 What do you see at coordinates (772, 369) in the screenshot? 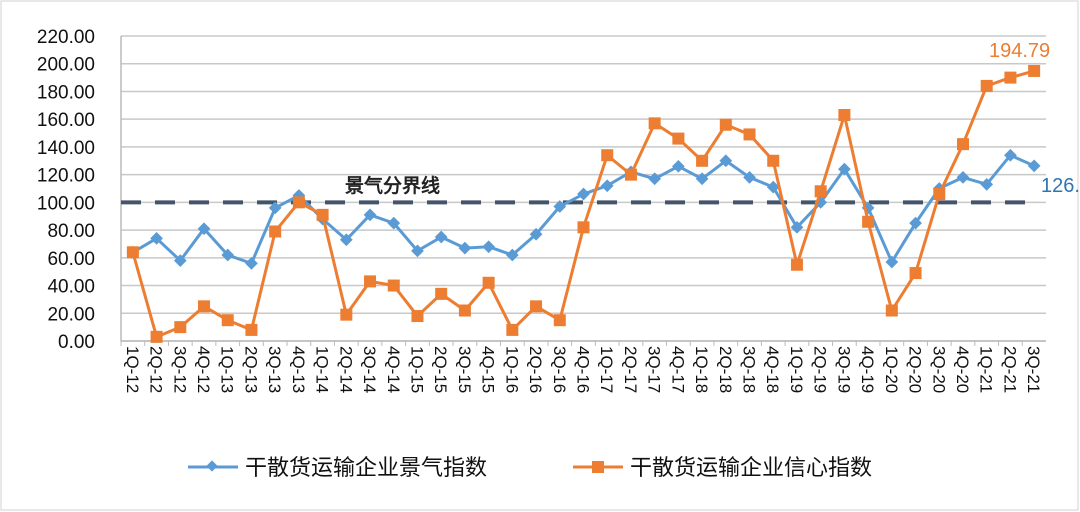
I see `x-tick-label: 4Q-18` at bounding box center [772, 369].